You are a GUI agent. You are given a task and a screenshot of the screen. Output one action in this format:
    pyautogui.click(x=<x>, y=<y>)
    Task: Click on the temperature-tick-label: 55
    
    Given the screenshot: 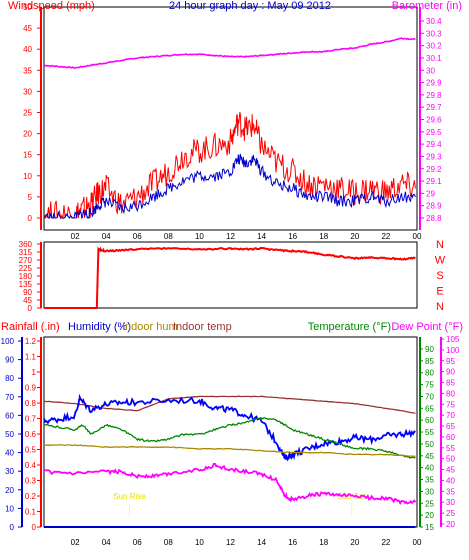 What is the action you would take?
    pyautogui.click(x=429, y=432)
    